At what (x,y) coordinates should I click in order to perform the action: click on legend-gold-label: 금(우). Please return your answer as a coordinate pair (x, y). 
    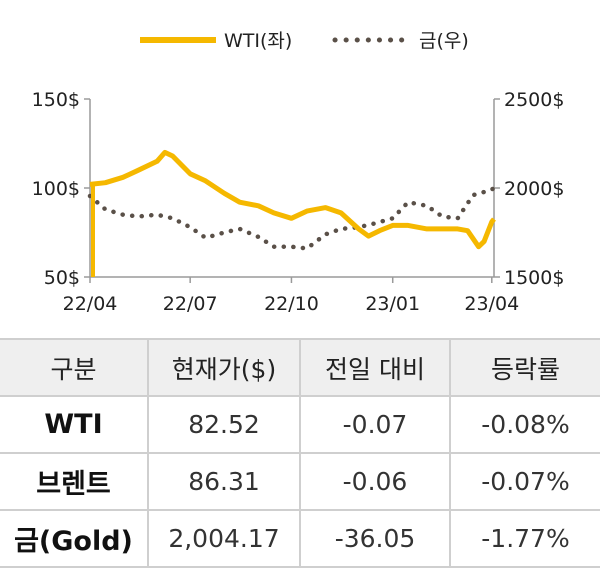
    Looking at the image, I should click on (444, 41).